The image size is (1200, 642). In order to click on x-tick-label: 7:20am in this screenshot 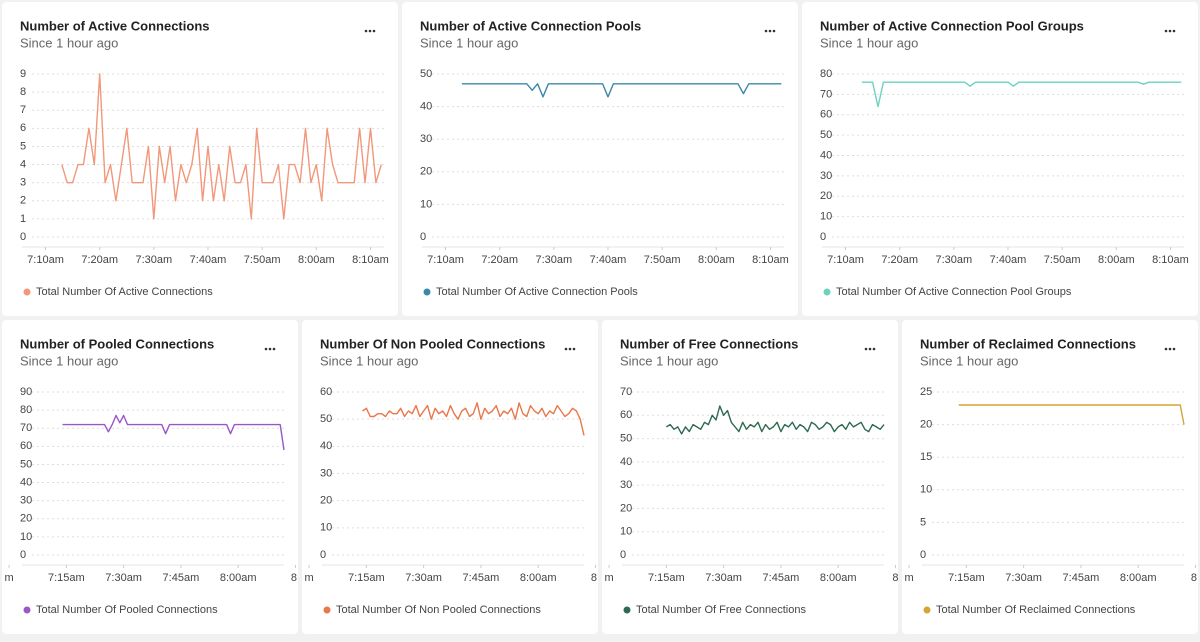, I will do `click(899, 260)`.